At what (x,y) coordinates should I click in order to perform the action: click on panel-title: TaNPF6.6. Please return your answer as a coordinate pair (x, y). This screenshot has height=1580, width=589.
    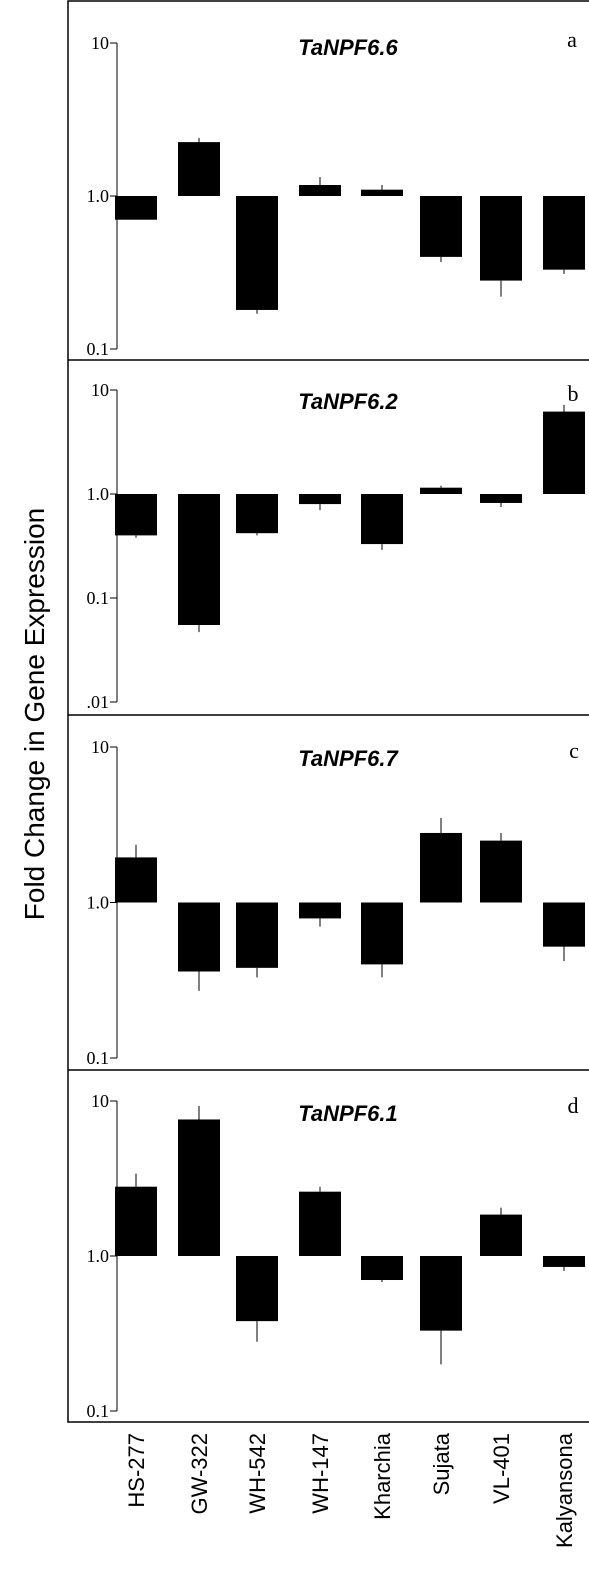
    Looking at the image, I should click on (348, 47).